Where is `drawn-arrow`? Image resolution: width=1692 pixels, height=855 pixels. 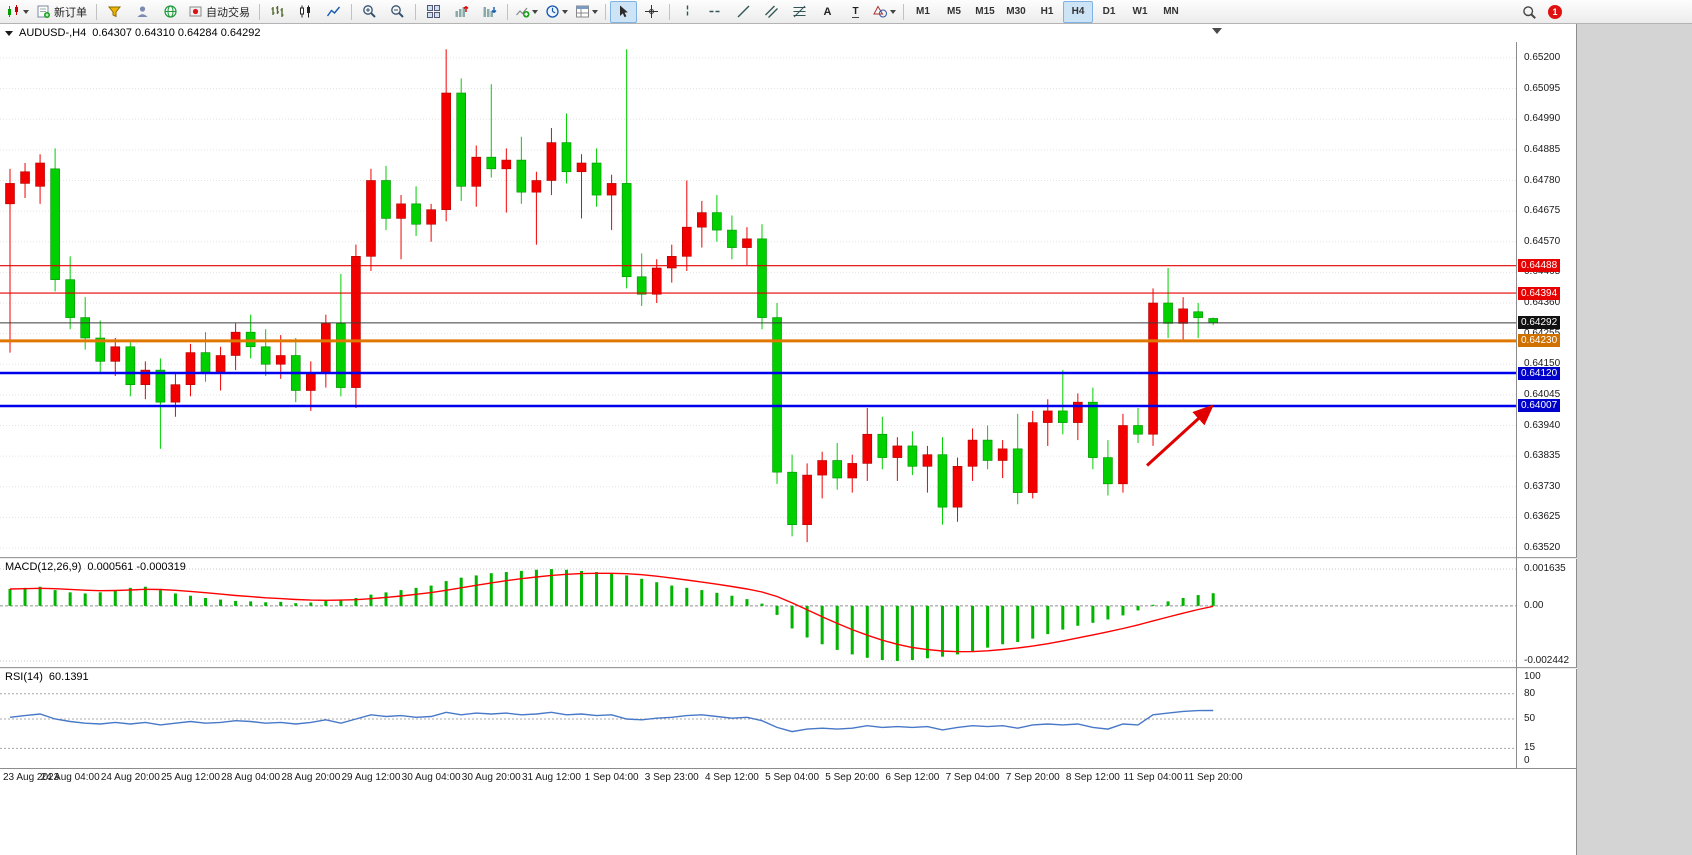
drawn-arrow is located at coordinates (1180, 435).